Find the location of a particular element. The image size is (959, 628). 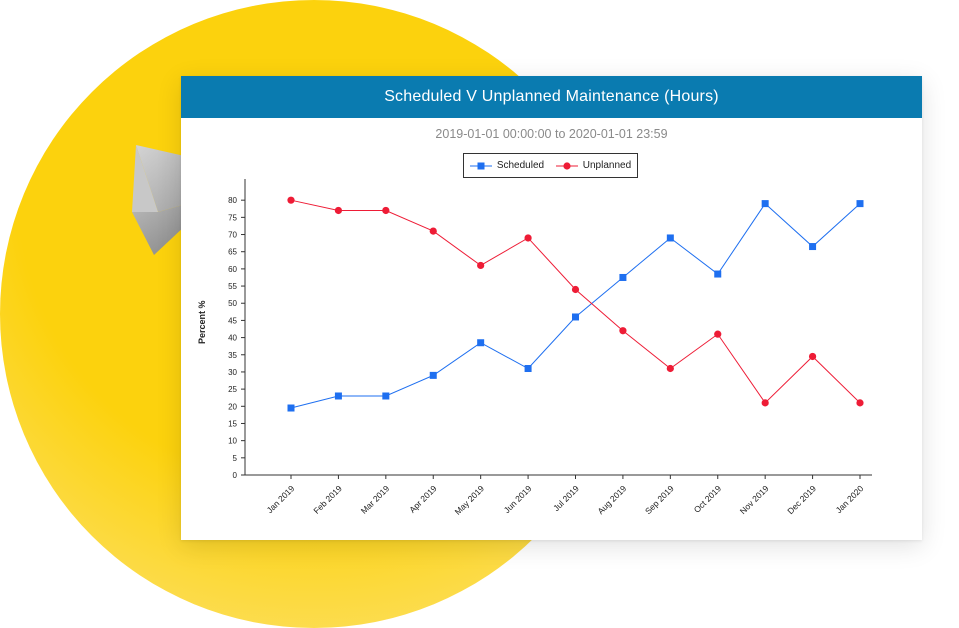

y-tick-label: 55 is located at coordinates (232, 286).